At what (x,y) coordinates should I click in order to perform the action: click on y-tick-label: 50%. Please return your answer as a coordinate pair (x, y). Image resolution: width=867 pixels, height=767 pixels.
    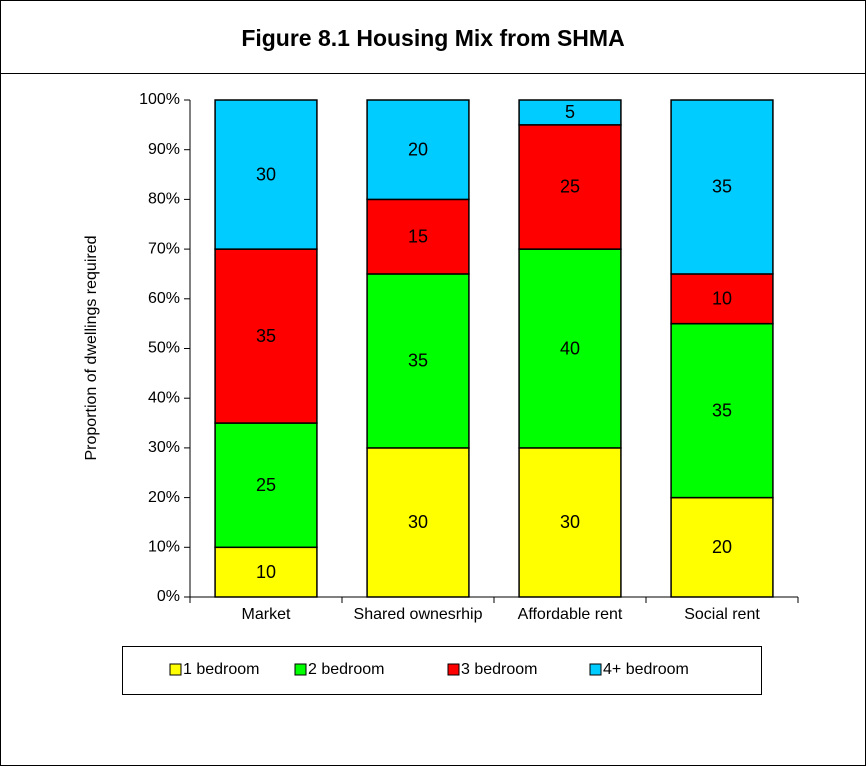
    Looking at the image, I should click on (164, 348).